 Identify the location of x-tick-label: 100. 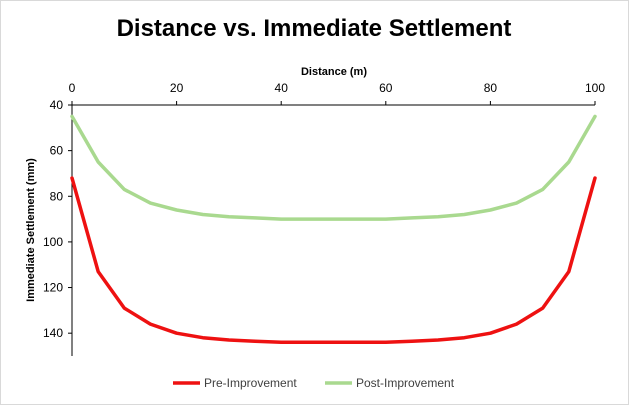
(595, 88).